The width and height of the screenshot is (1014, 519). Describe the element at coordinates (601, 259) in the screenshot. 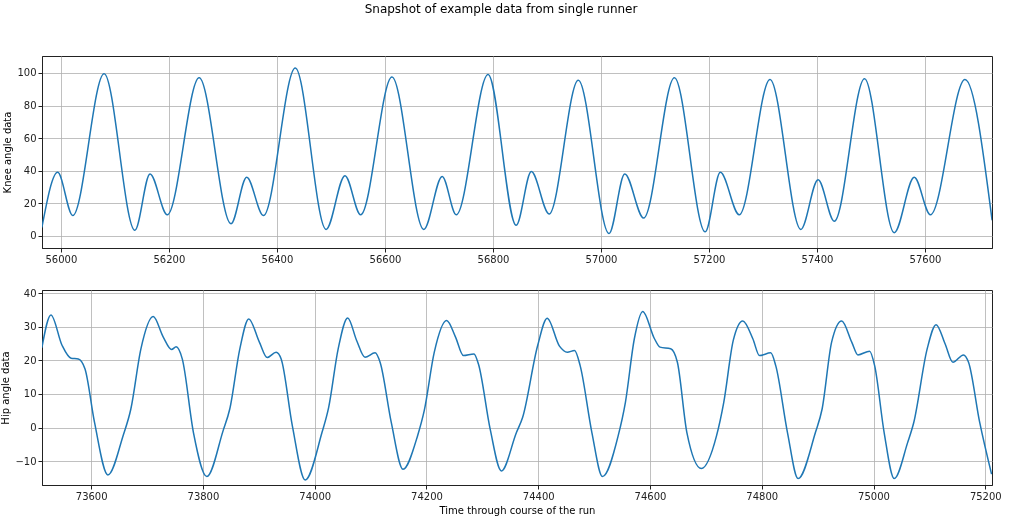

I see `x-tick-label: 57000` at that location.